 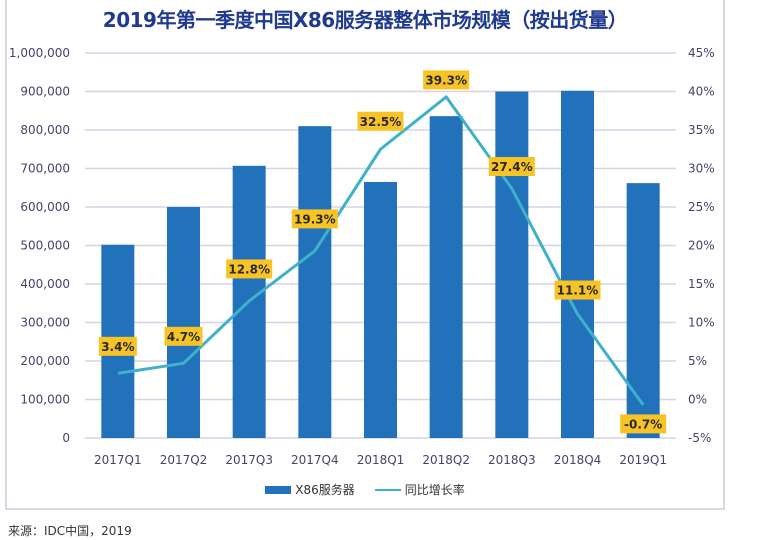 I want to click on left-axis-tick: 900,000, so click(x=45, y=92).